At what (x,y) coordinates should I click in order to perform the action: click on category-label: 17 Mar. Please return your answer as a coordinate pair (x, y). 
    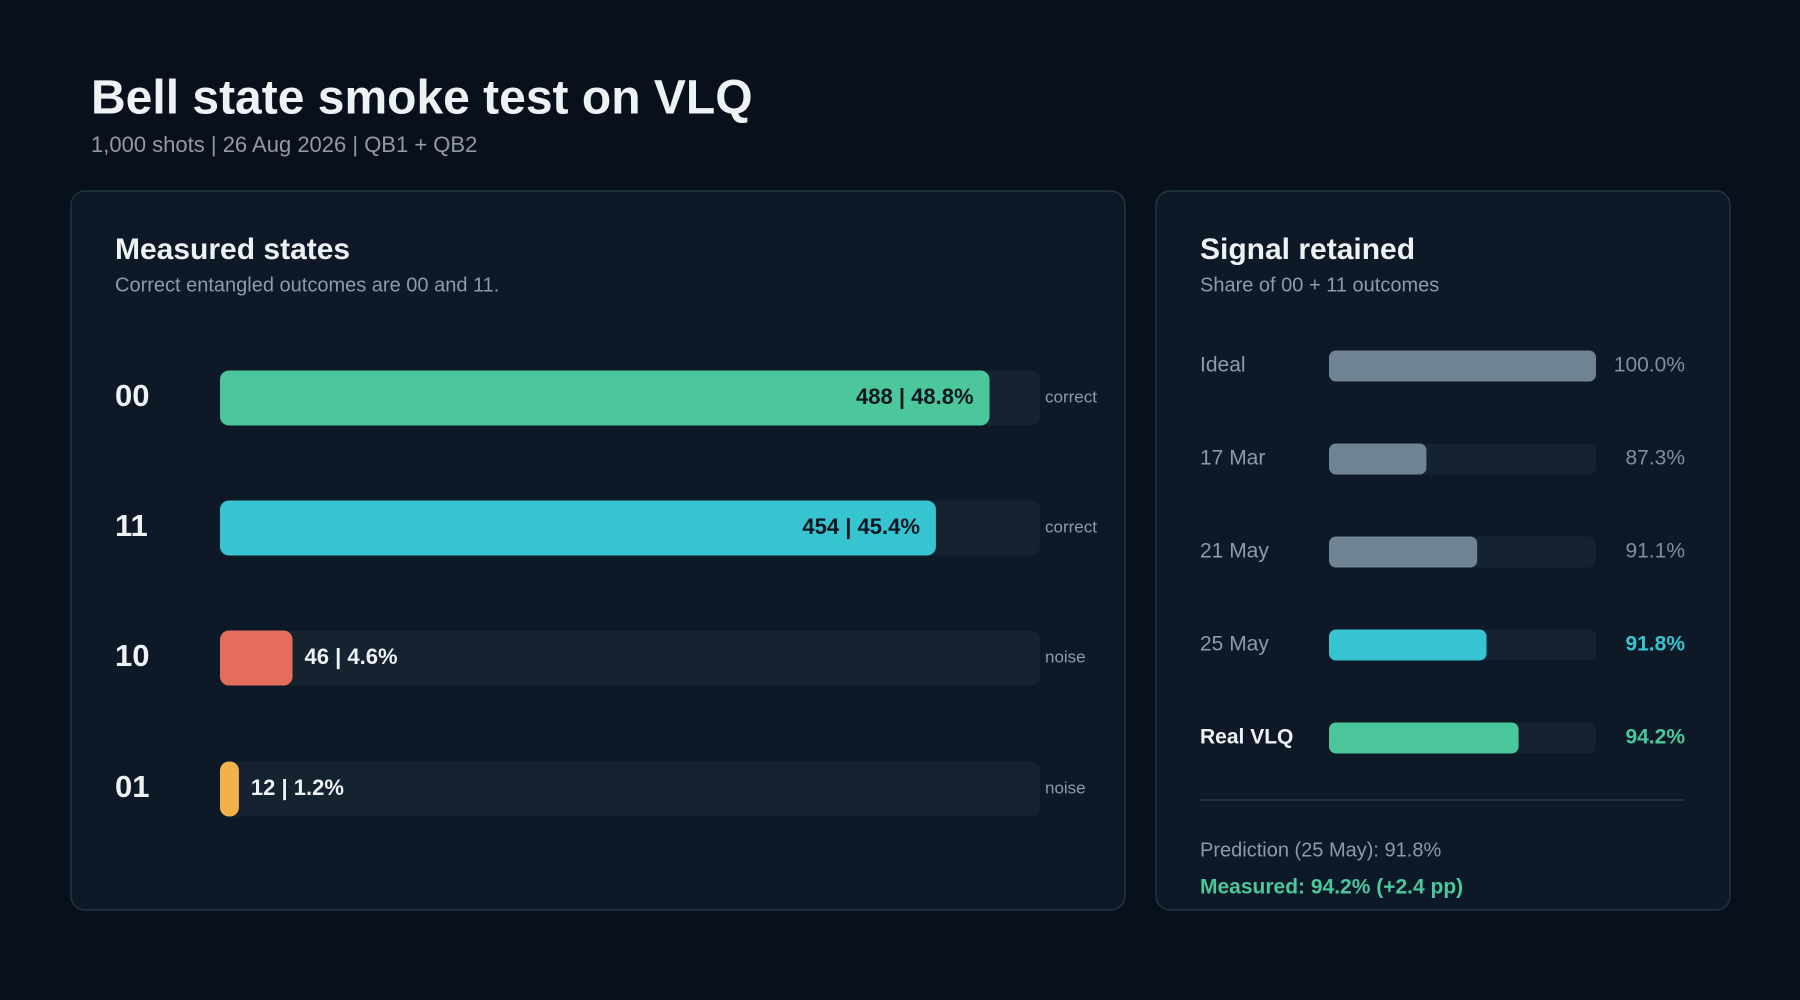
    Looking at the image, I should click on (1232, 458).